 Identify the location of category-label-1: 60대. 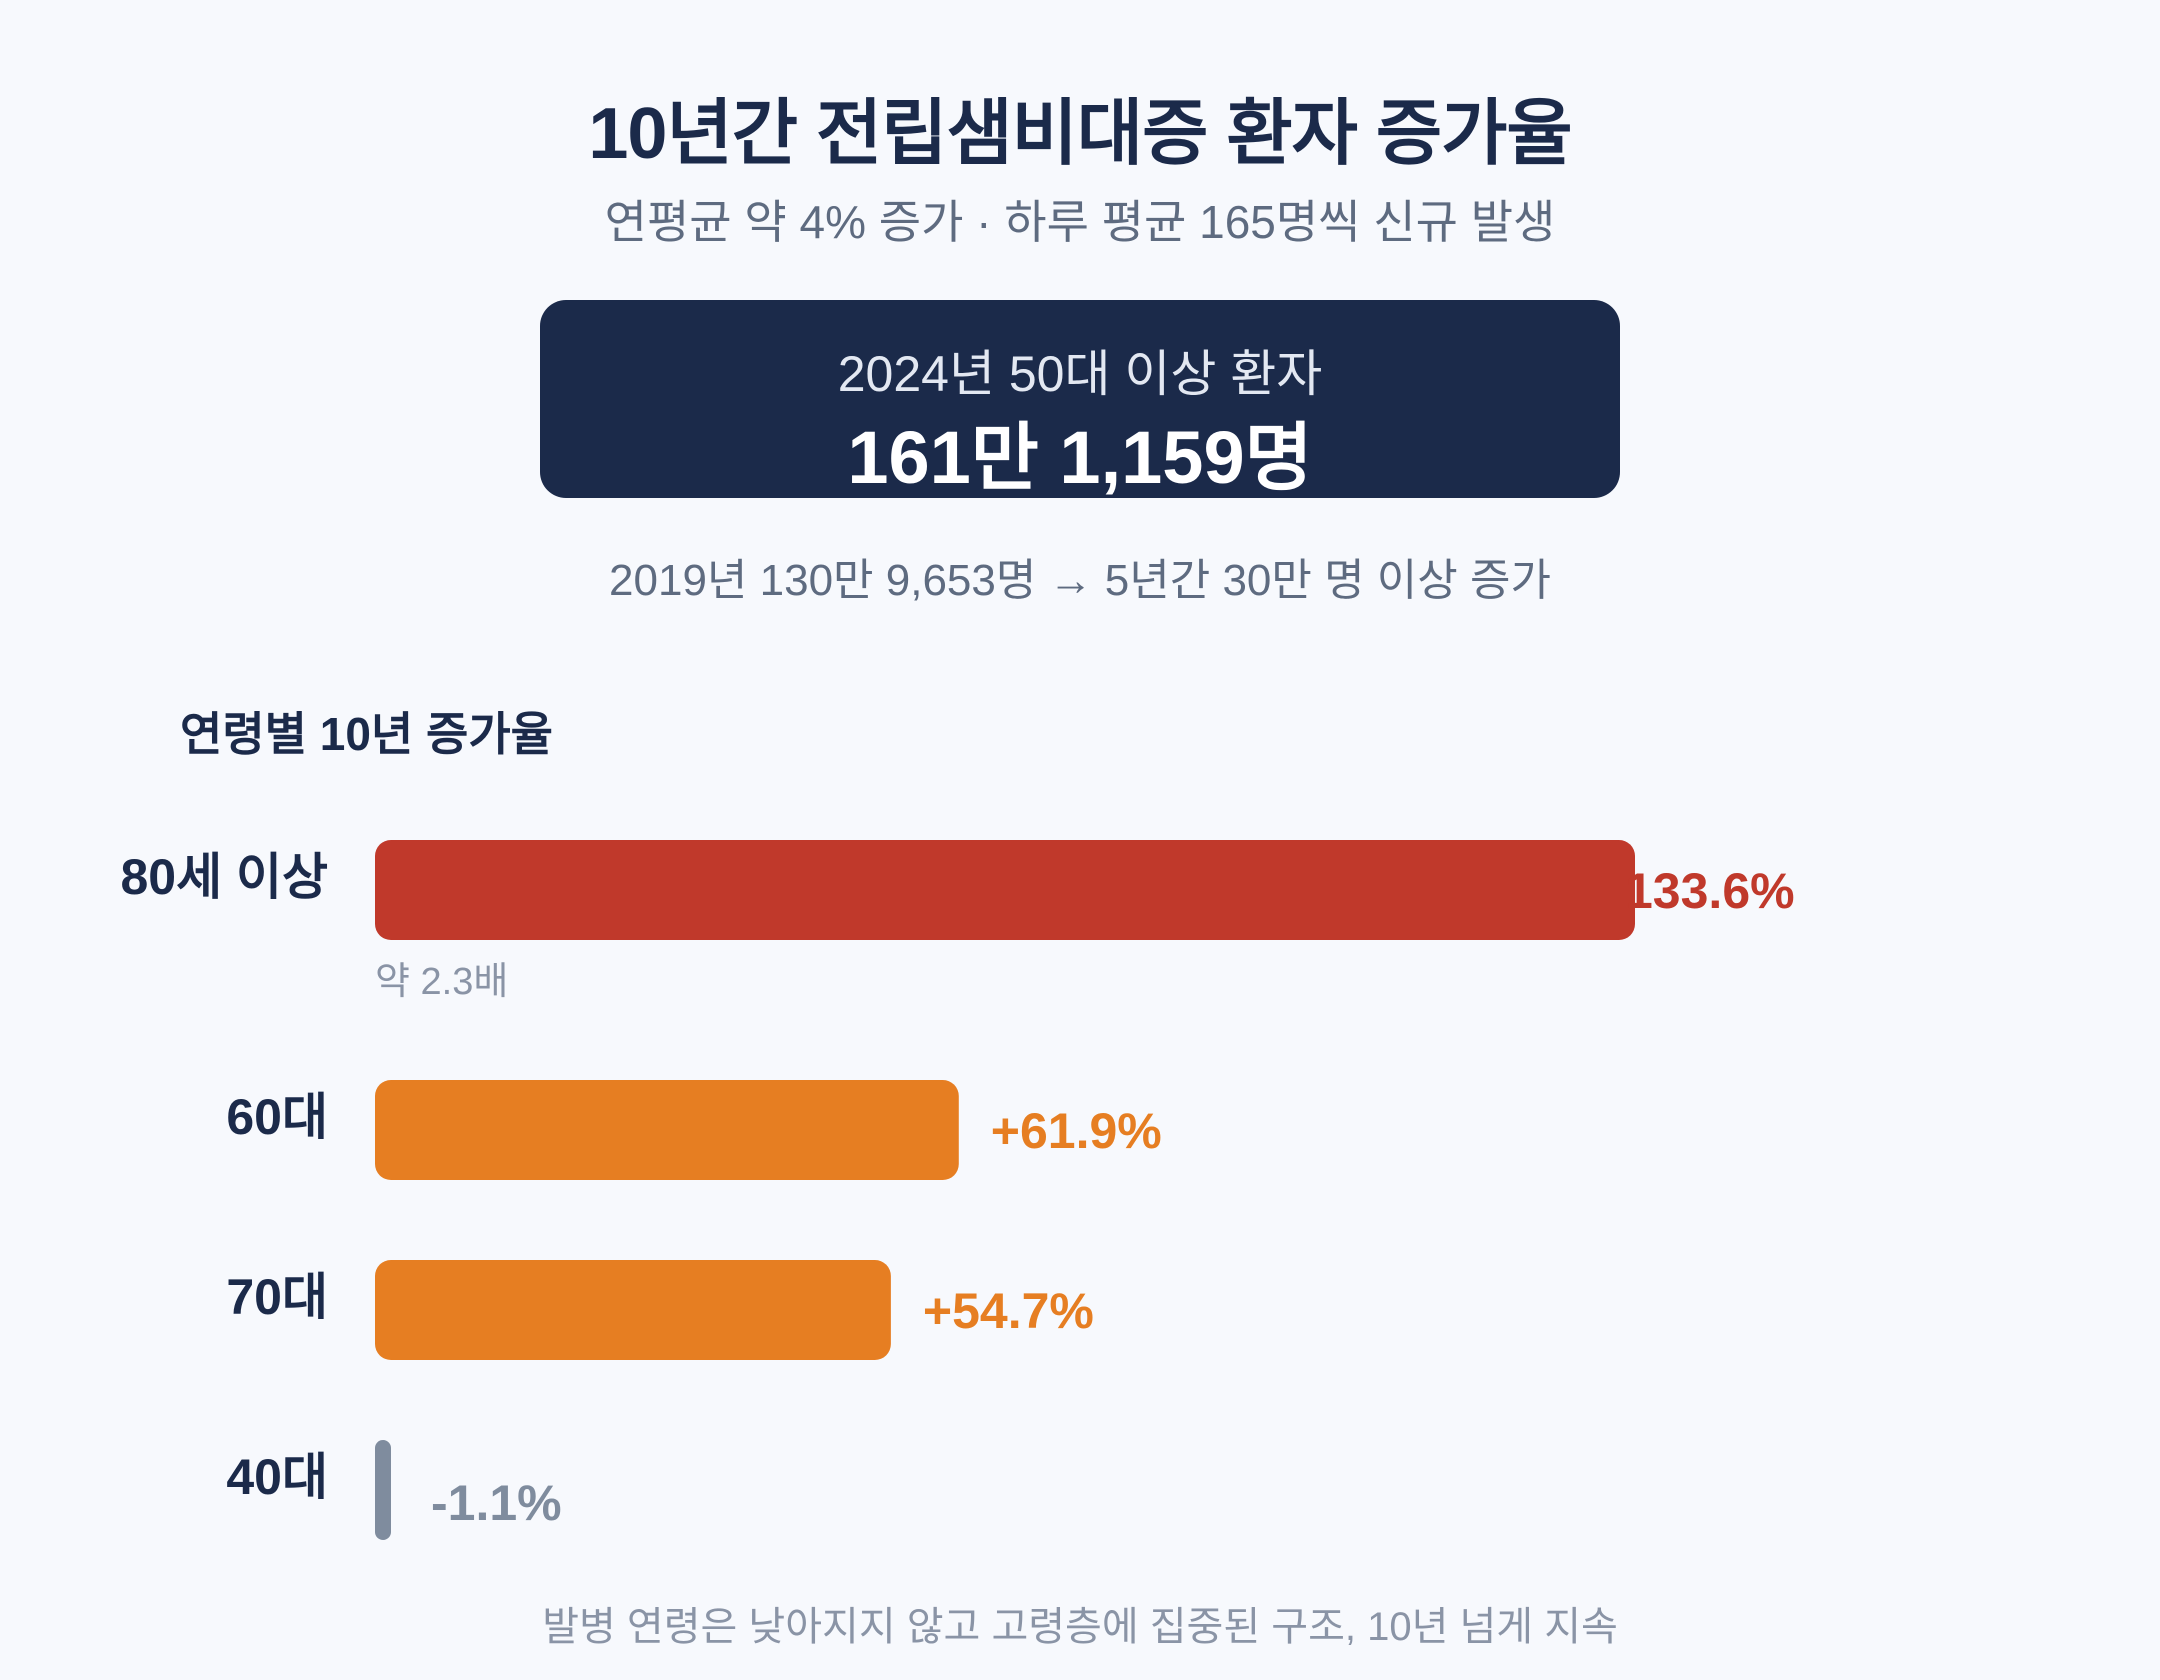
(277, 1117).